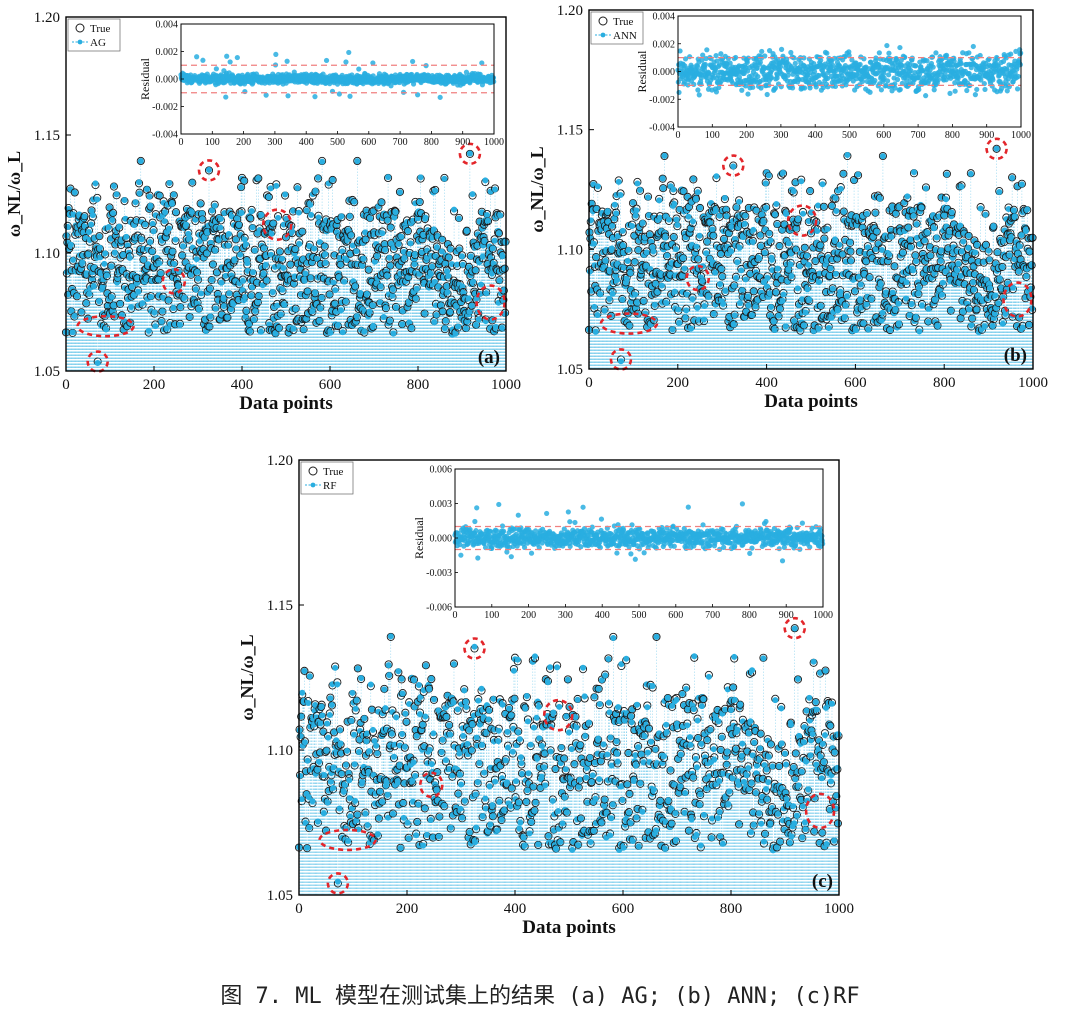 The image size is (1080, 1020). Describe the element at coordinates (94, 35) in the screenshot. I see `legend: True AG` at that location.